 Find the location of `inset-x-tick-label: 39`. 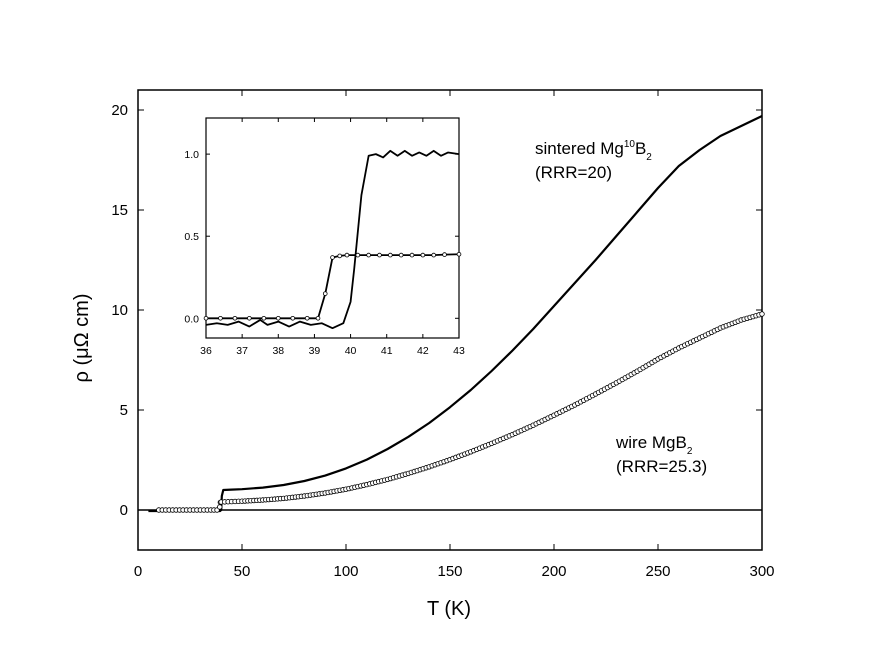

inset-x-tick-label: 39 is located at coordinates (315, 351).